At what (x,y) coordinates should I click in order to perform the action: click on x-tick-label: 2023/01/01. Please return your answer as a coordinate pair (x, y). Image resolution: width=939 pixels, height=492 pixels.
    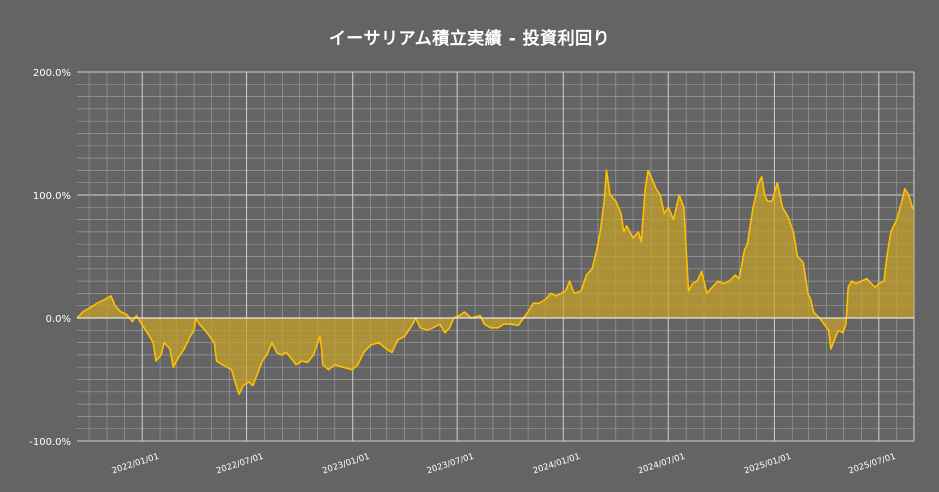
    Looking at the image, I should click on (346, 464).